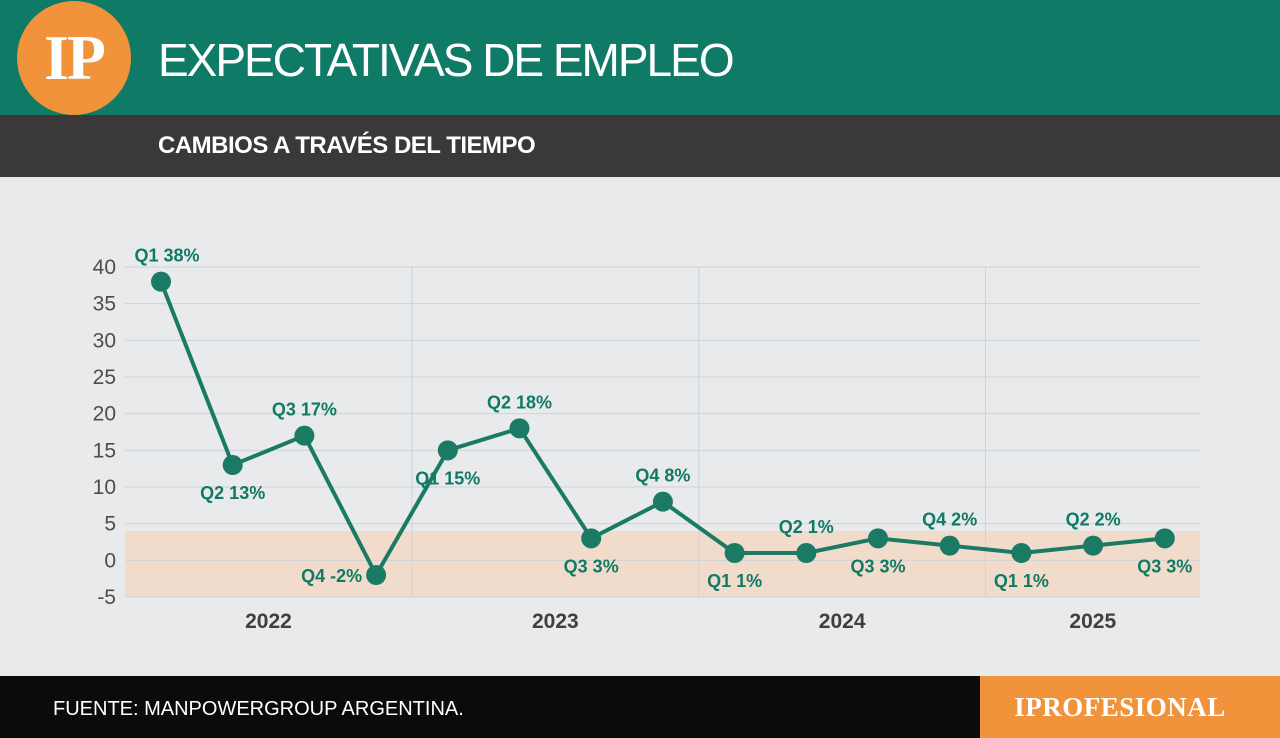 The height and width of the screenshot is (738, 1280). What do you see at coordinates (1093, 520) in the screenshot?
I see `data-label: Q2 2%` at bounding box center [1093, 520].